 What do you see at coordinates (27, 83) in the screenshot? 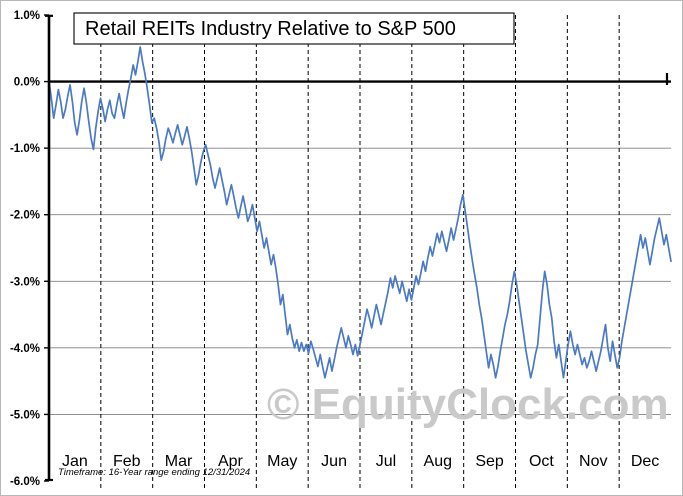
I see `y-tick-label-1: 0.0%` at bounding box center [27, 83].